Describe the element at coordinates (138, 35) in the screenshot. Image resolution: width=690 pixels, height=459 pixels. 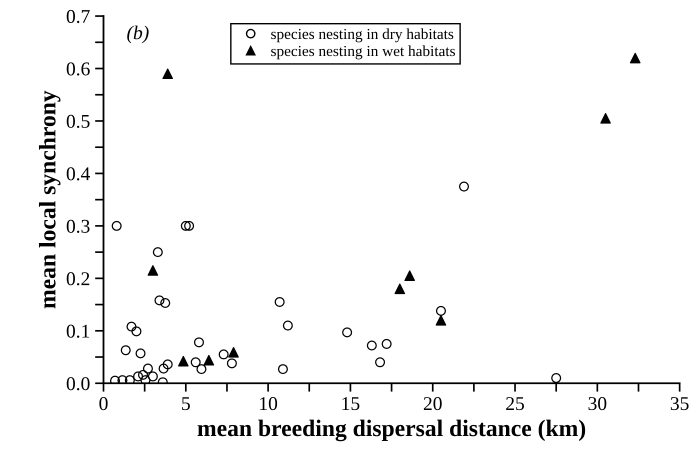
I see `annotation: (b)` at that location.